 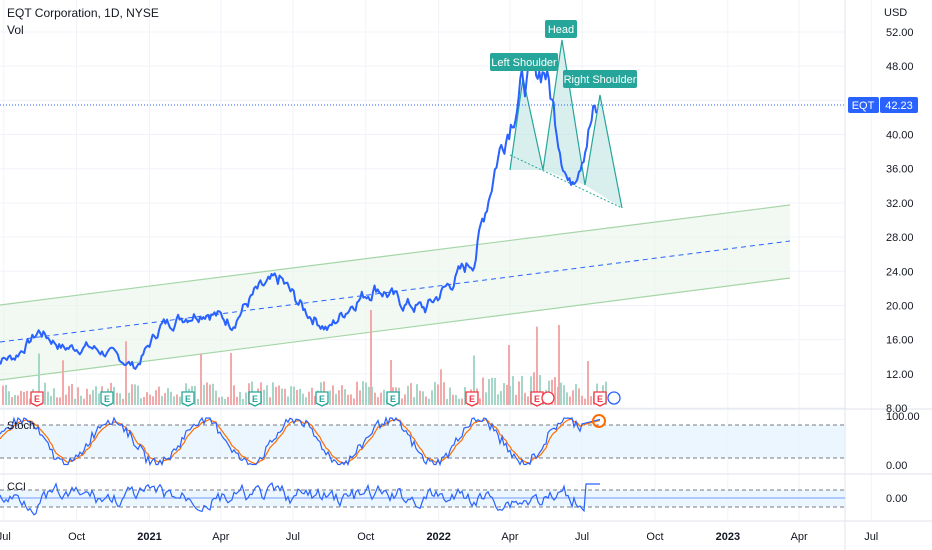 I want to click on price-tick-label: 32.00, so click(x=900, y=204).